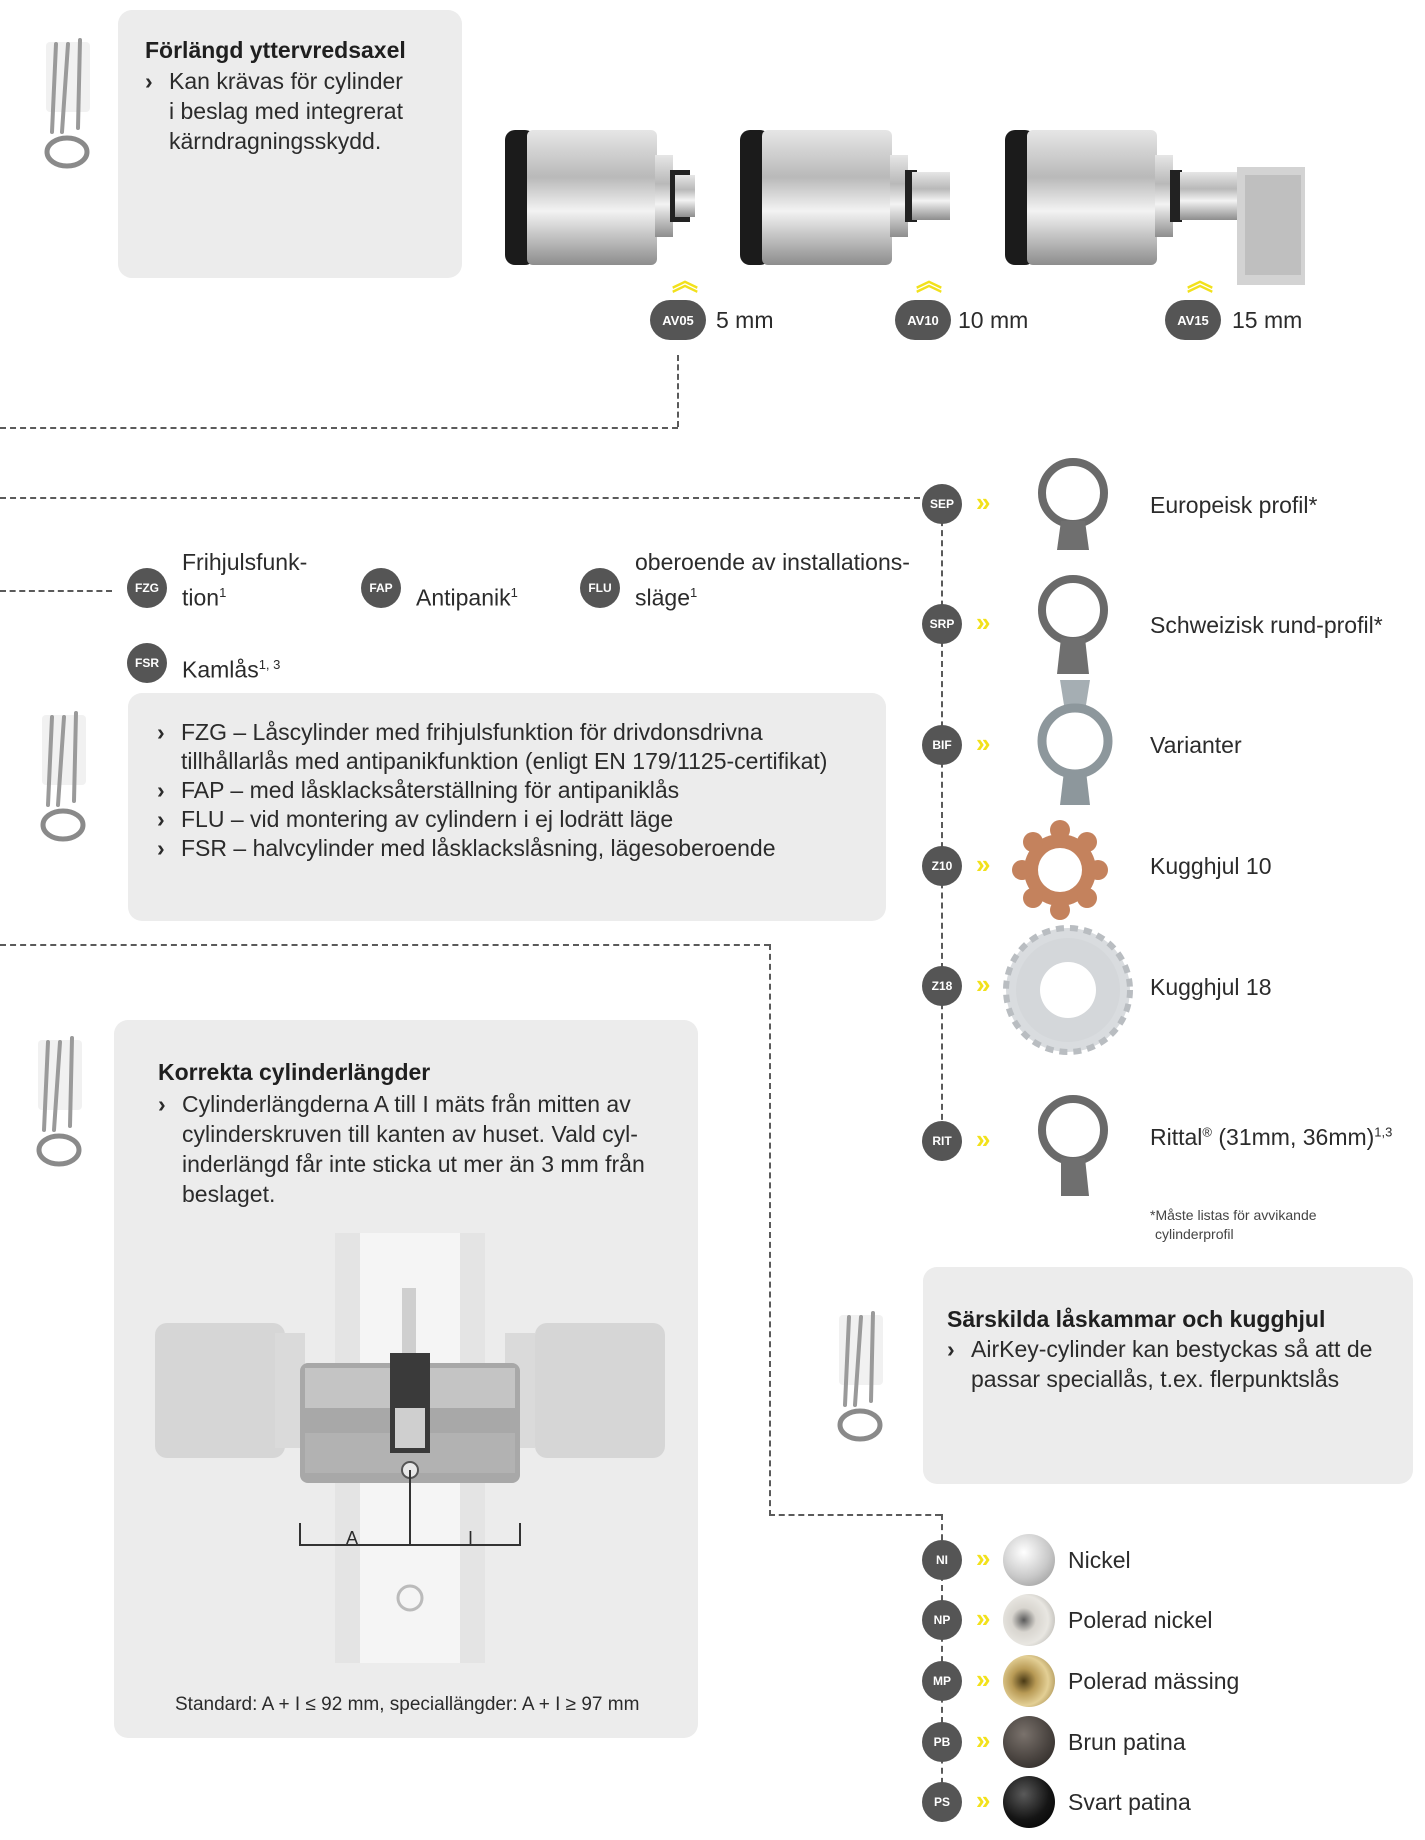  What do you see at coordinates (294, 1072) in the screenshot?
I see `cylinder-lengths-title: Korrekta cylinderlängder` at bounding box center [294, 1072].